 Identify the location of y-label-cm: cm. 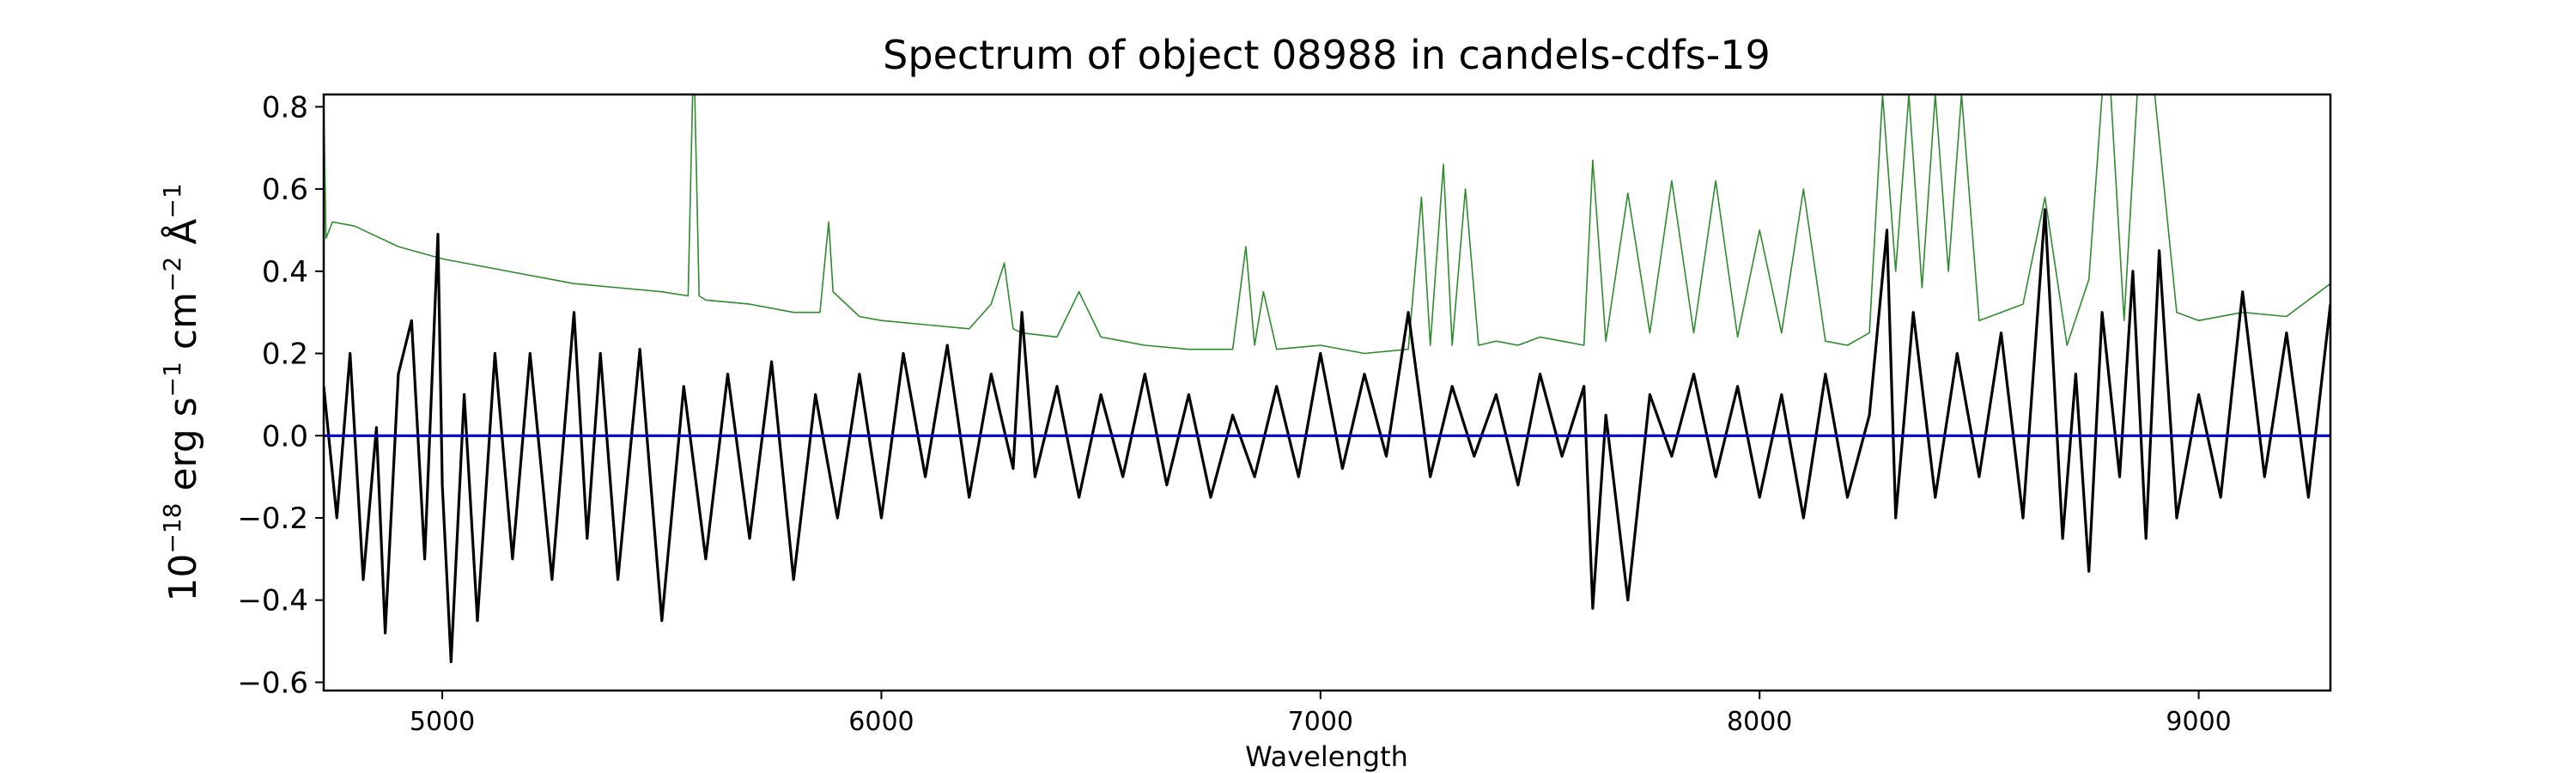
(183, 327).